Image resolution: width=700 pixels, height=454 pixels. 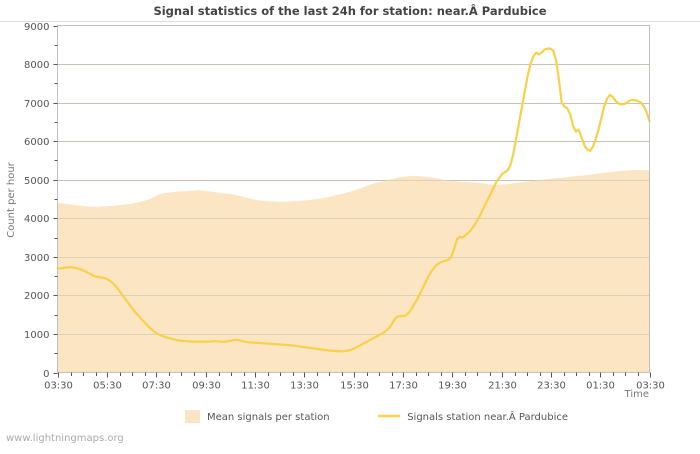 What do you see at coordinates (403, 386) in the screenshot?
I see `x-tick-label: 17:30` at bounding box center [403, 386].